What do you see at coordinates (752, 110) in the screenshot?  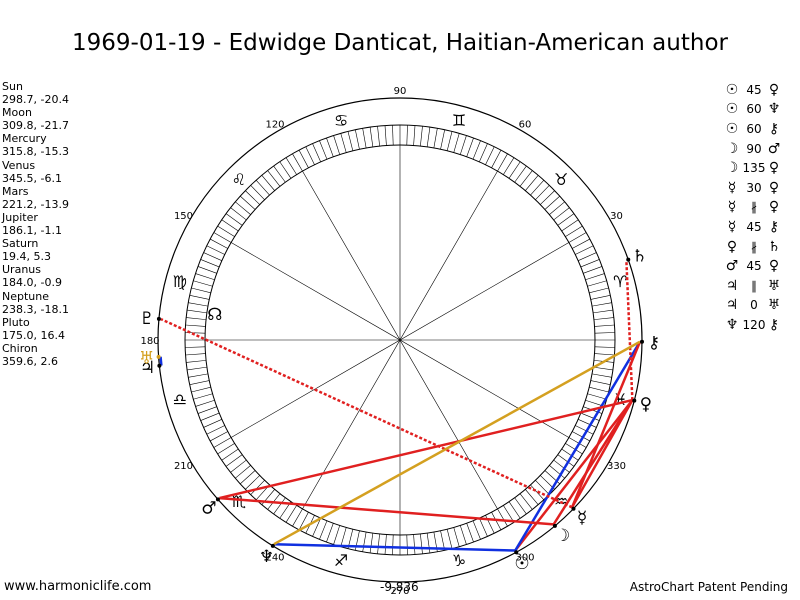 I see `aspect-row: ☉ 60 ♆` at bounding box center [752, 110].